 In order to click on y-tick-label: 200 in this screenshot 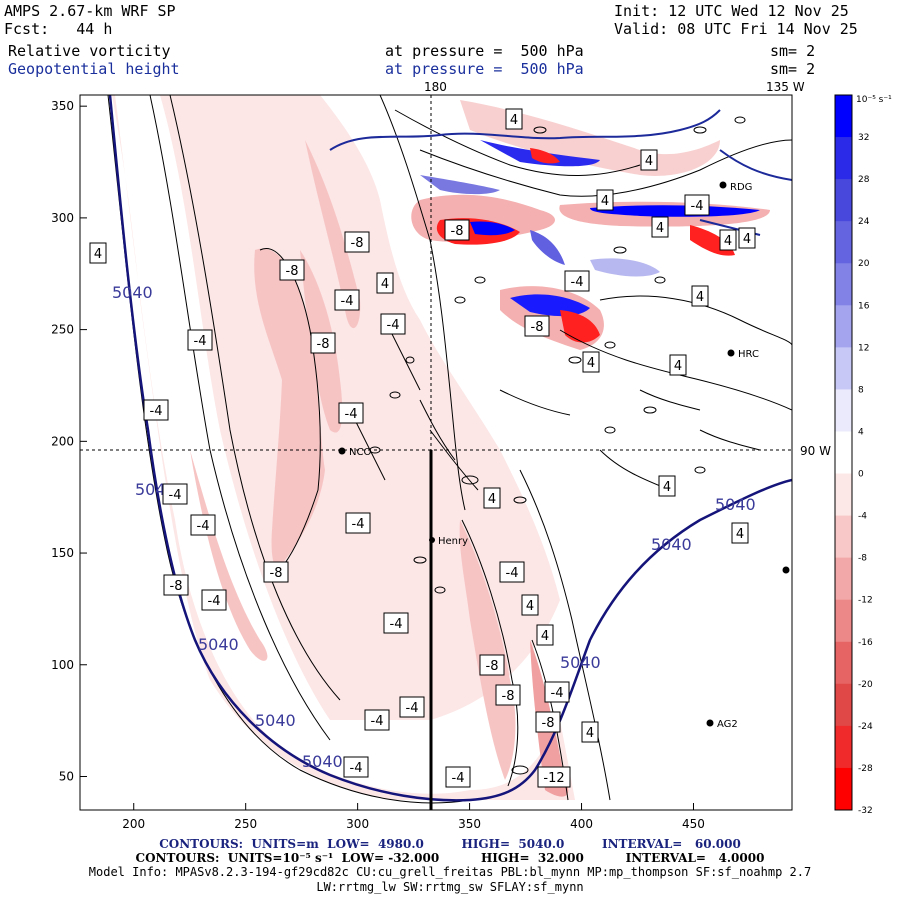, I will do `click(62, 441)`.